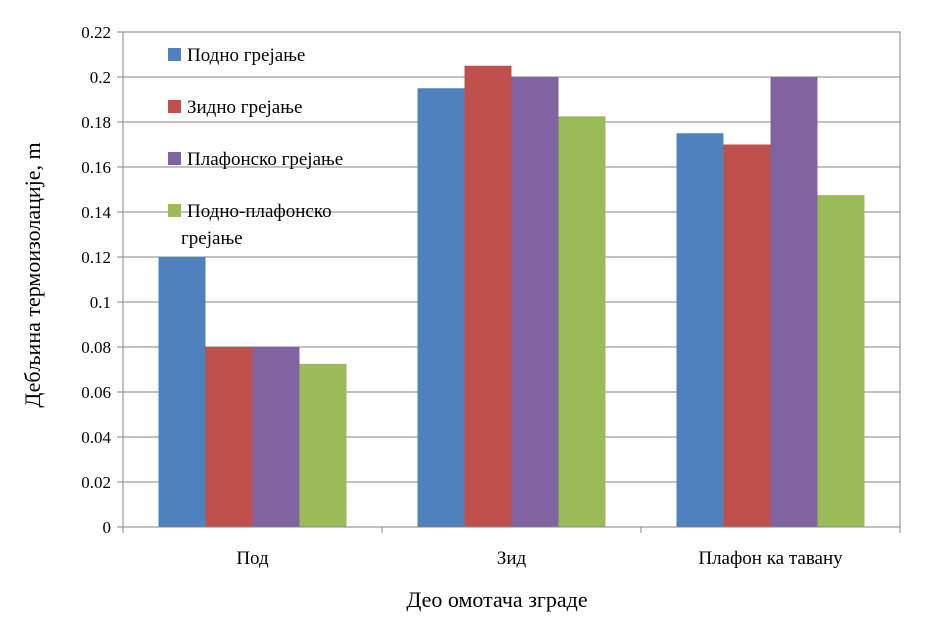  Describe the element at coordinates (96, 392) in the screenshot. I see `y-tick-label: 0.06` at that location.